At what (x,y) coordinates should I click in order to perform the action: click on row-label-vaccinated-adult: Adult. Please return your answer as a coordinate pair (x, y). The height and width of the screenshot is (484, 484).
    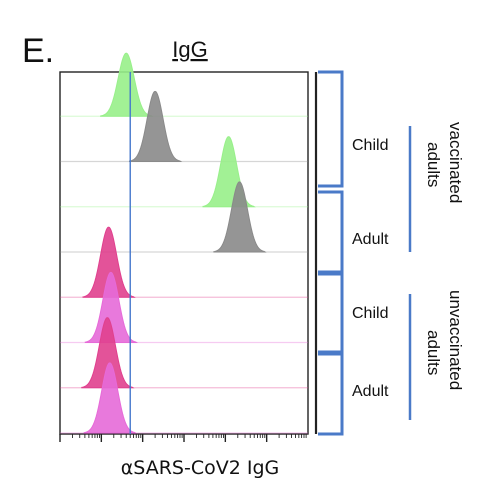
    Looking at the image, I should click on (370, 239).